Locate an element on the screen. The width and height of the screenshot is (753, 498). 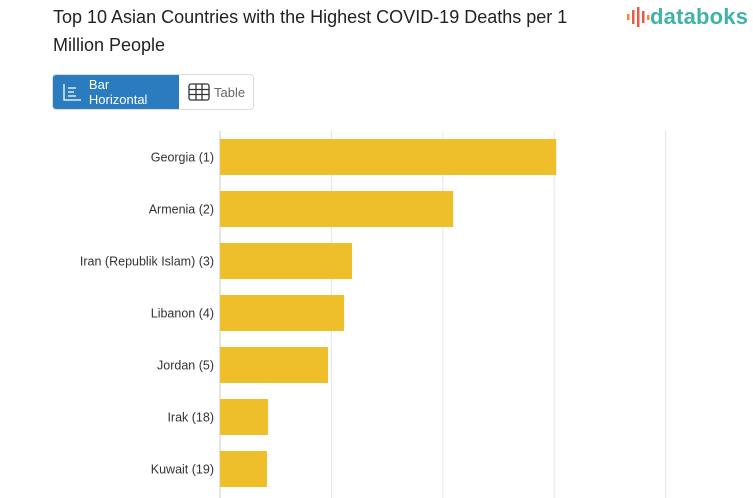
category-label: Irak (18) is located at coordinates (190, 418).